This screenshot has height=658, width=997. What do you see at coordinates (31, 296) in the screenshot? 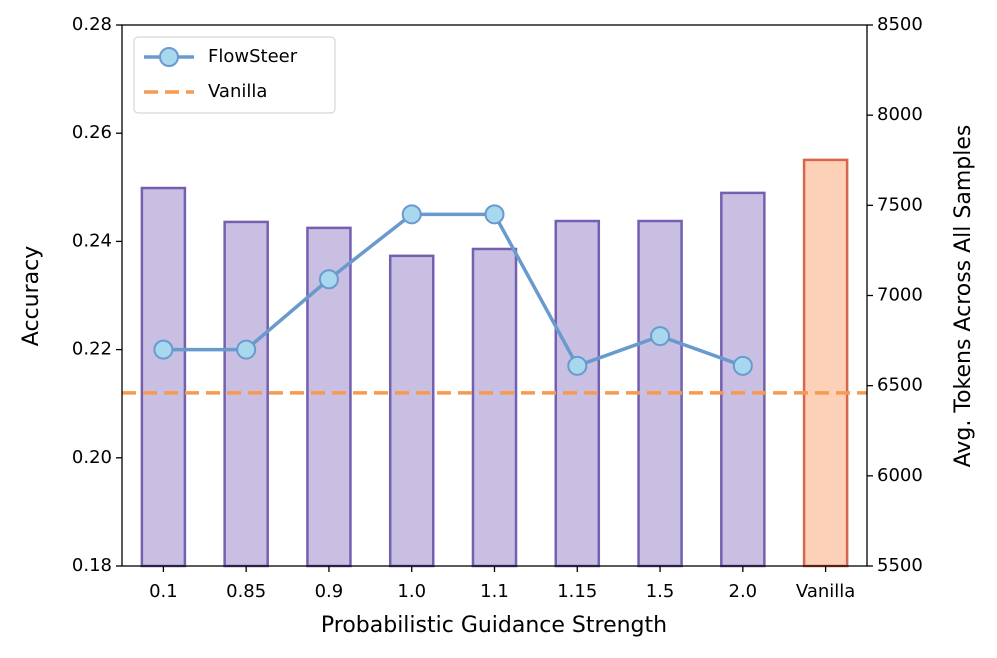
I see `y-axis-label: Accuracy` at bounding box center [31, 296].